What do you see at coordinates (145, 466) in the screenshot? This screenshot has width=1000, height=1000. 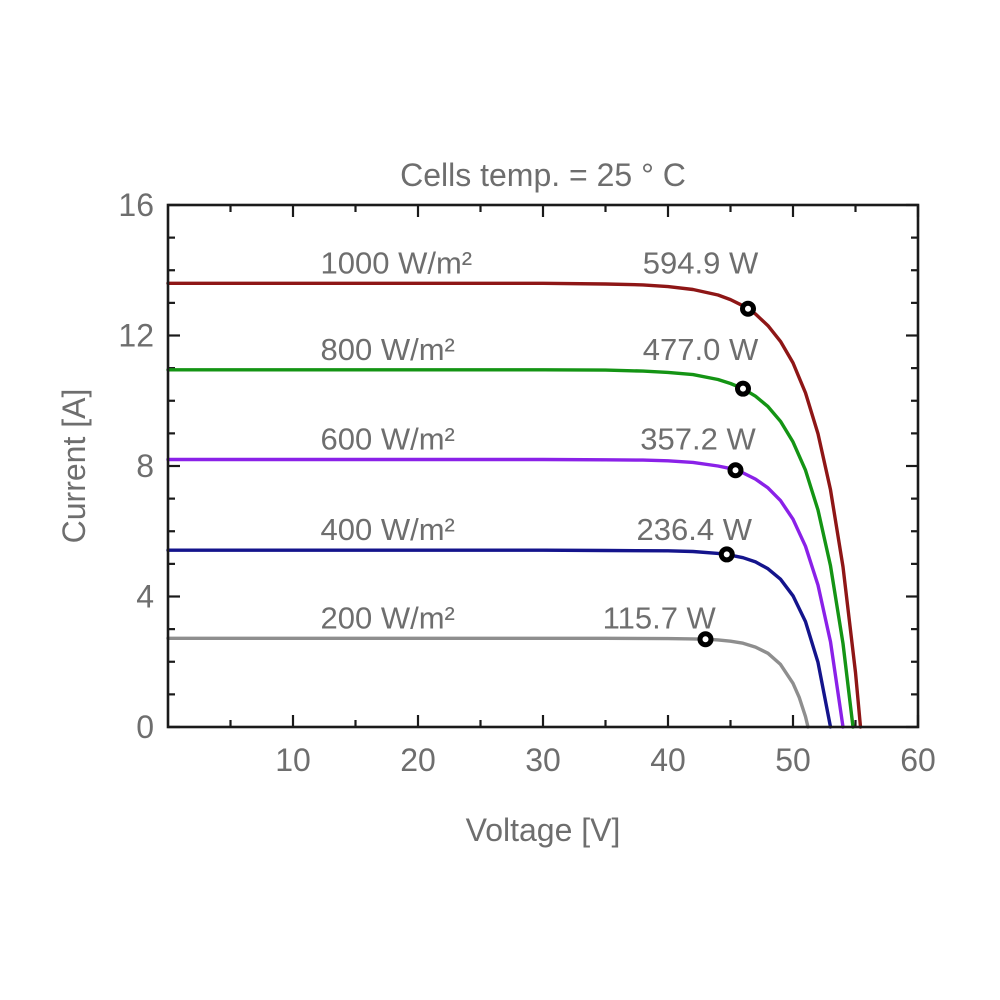 I see `y-tick-label: 8` at bounding box center [145, 466].